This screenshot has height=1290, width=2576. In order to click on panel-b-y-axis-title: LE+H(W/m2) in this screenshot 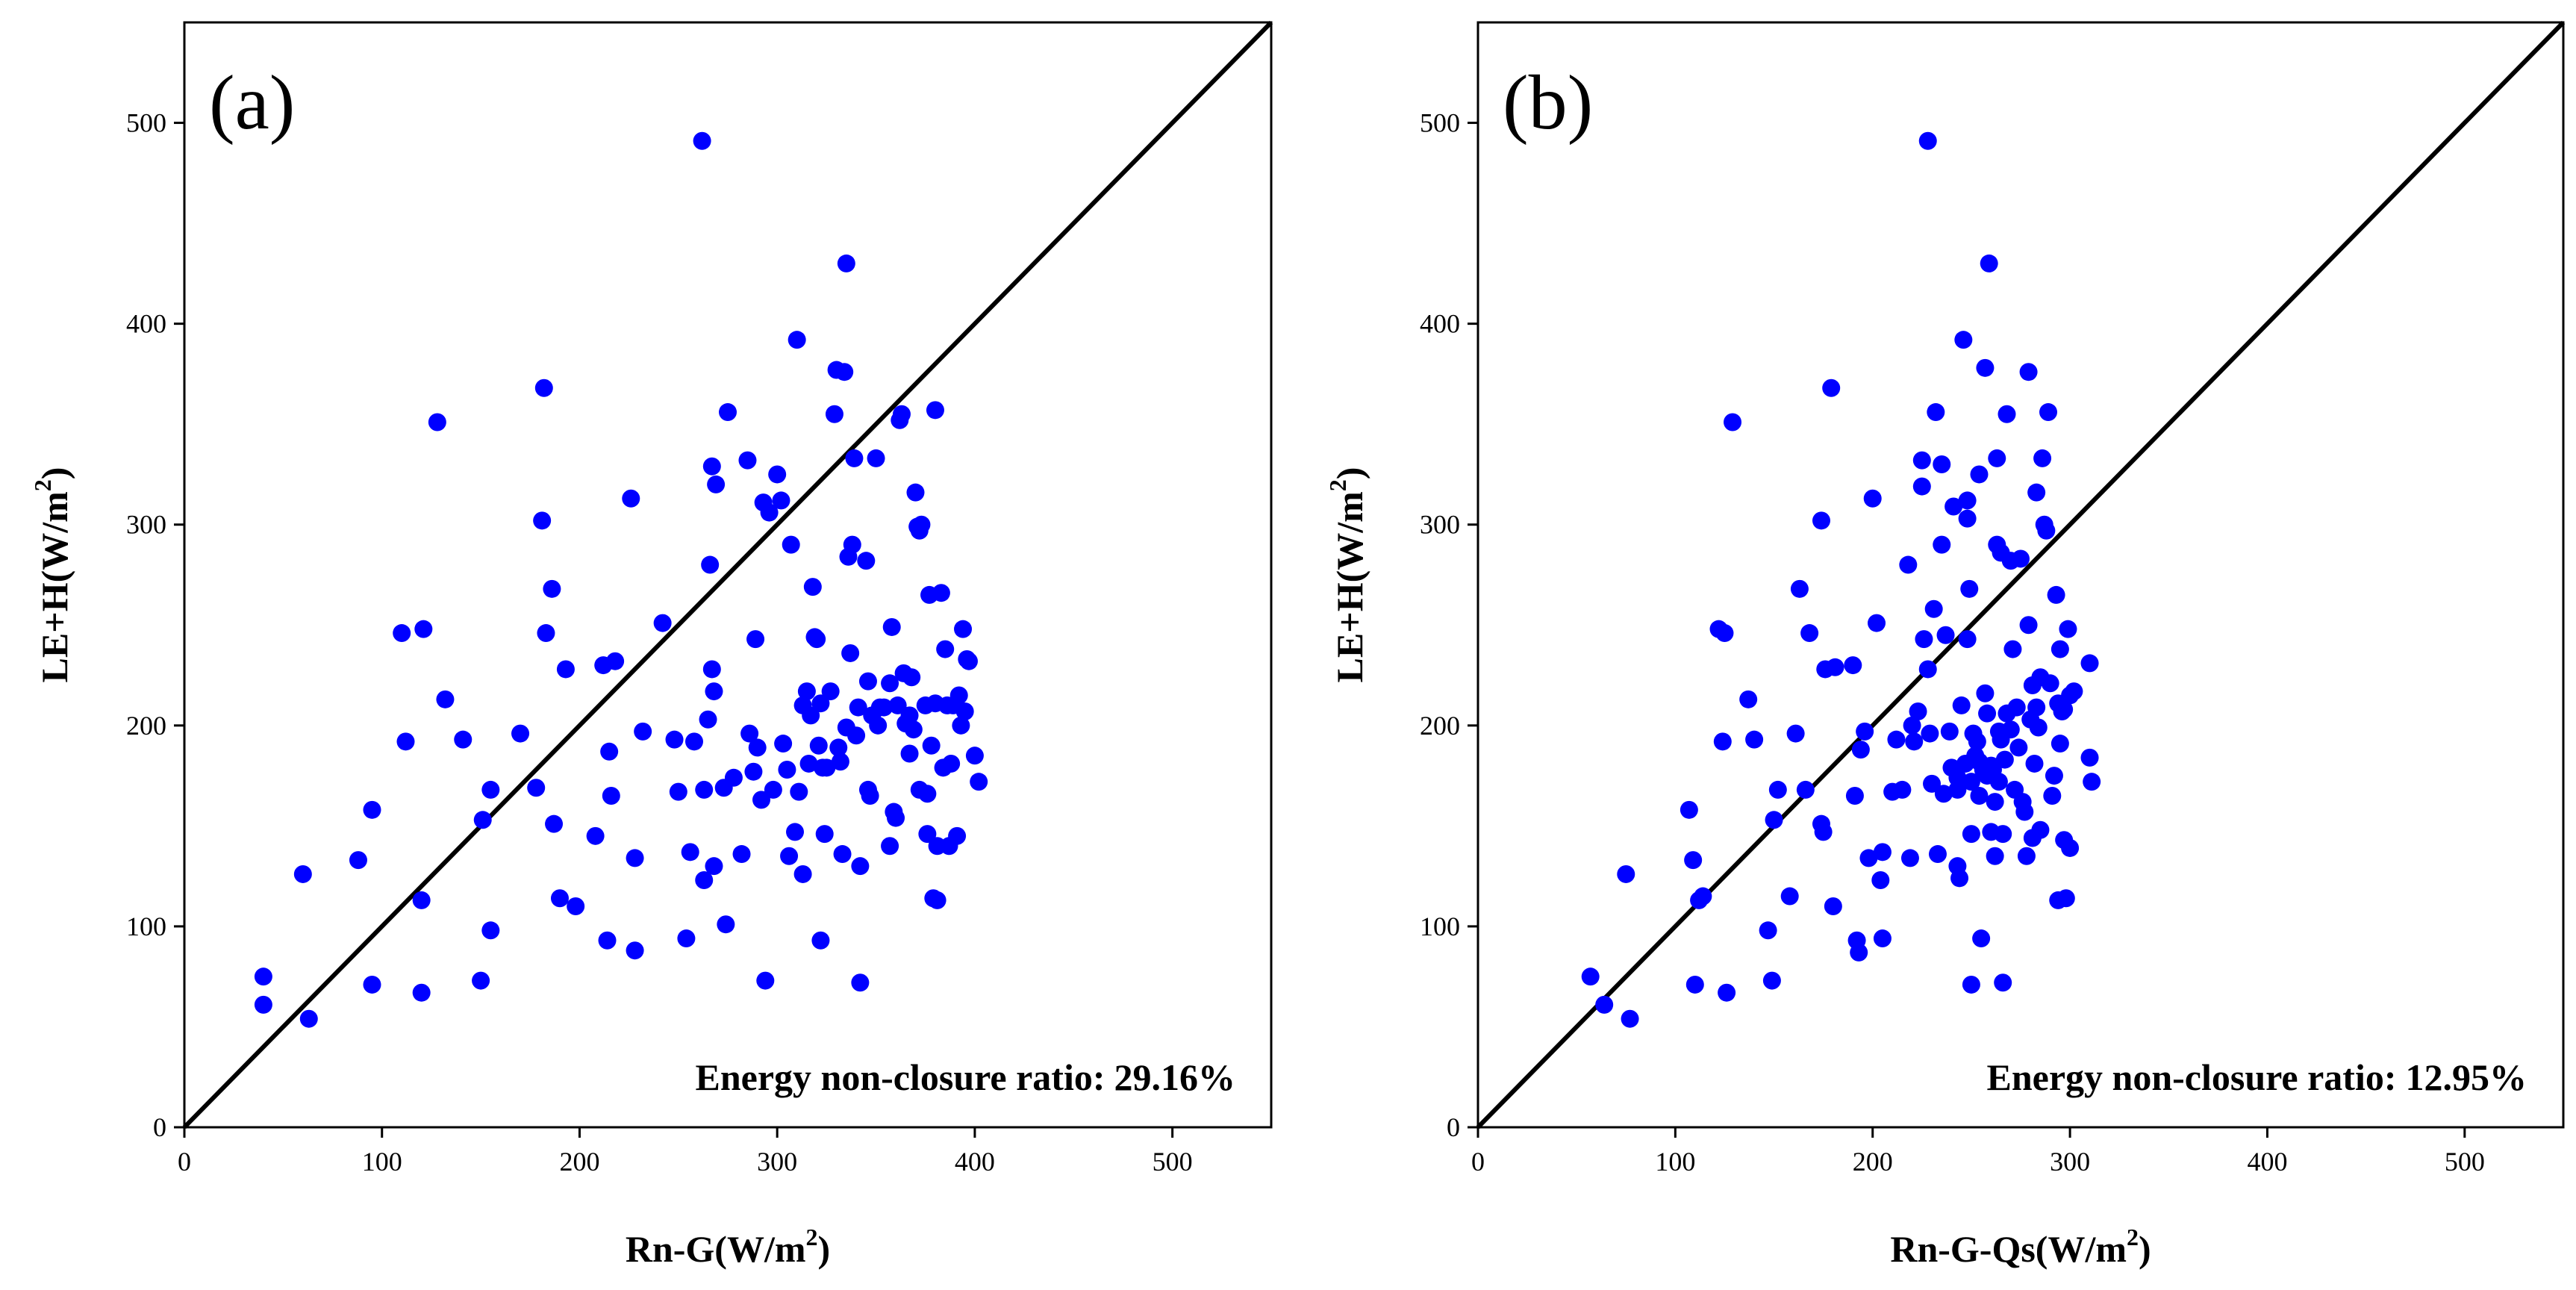, I will do `click(1347, 575)`.